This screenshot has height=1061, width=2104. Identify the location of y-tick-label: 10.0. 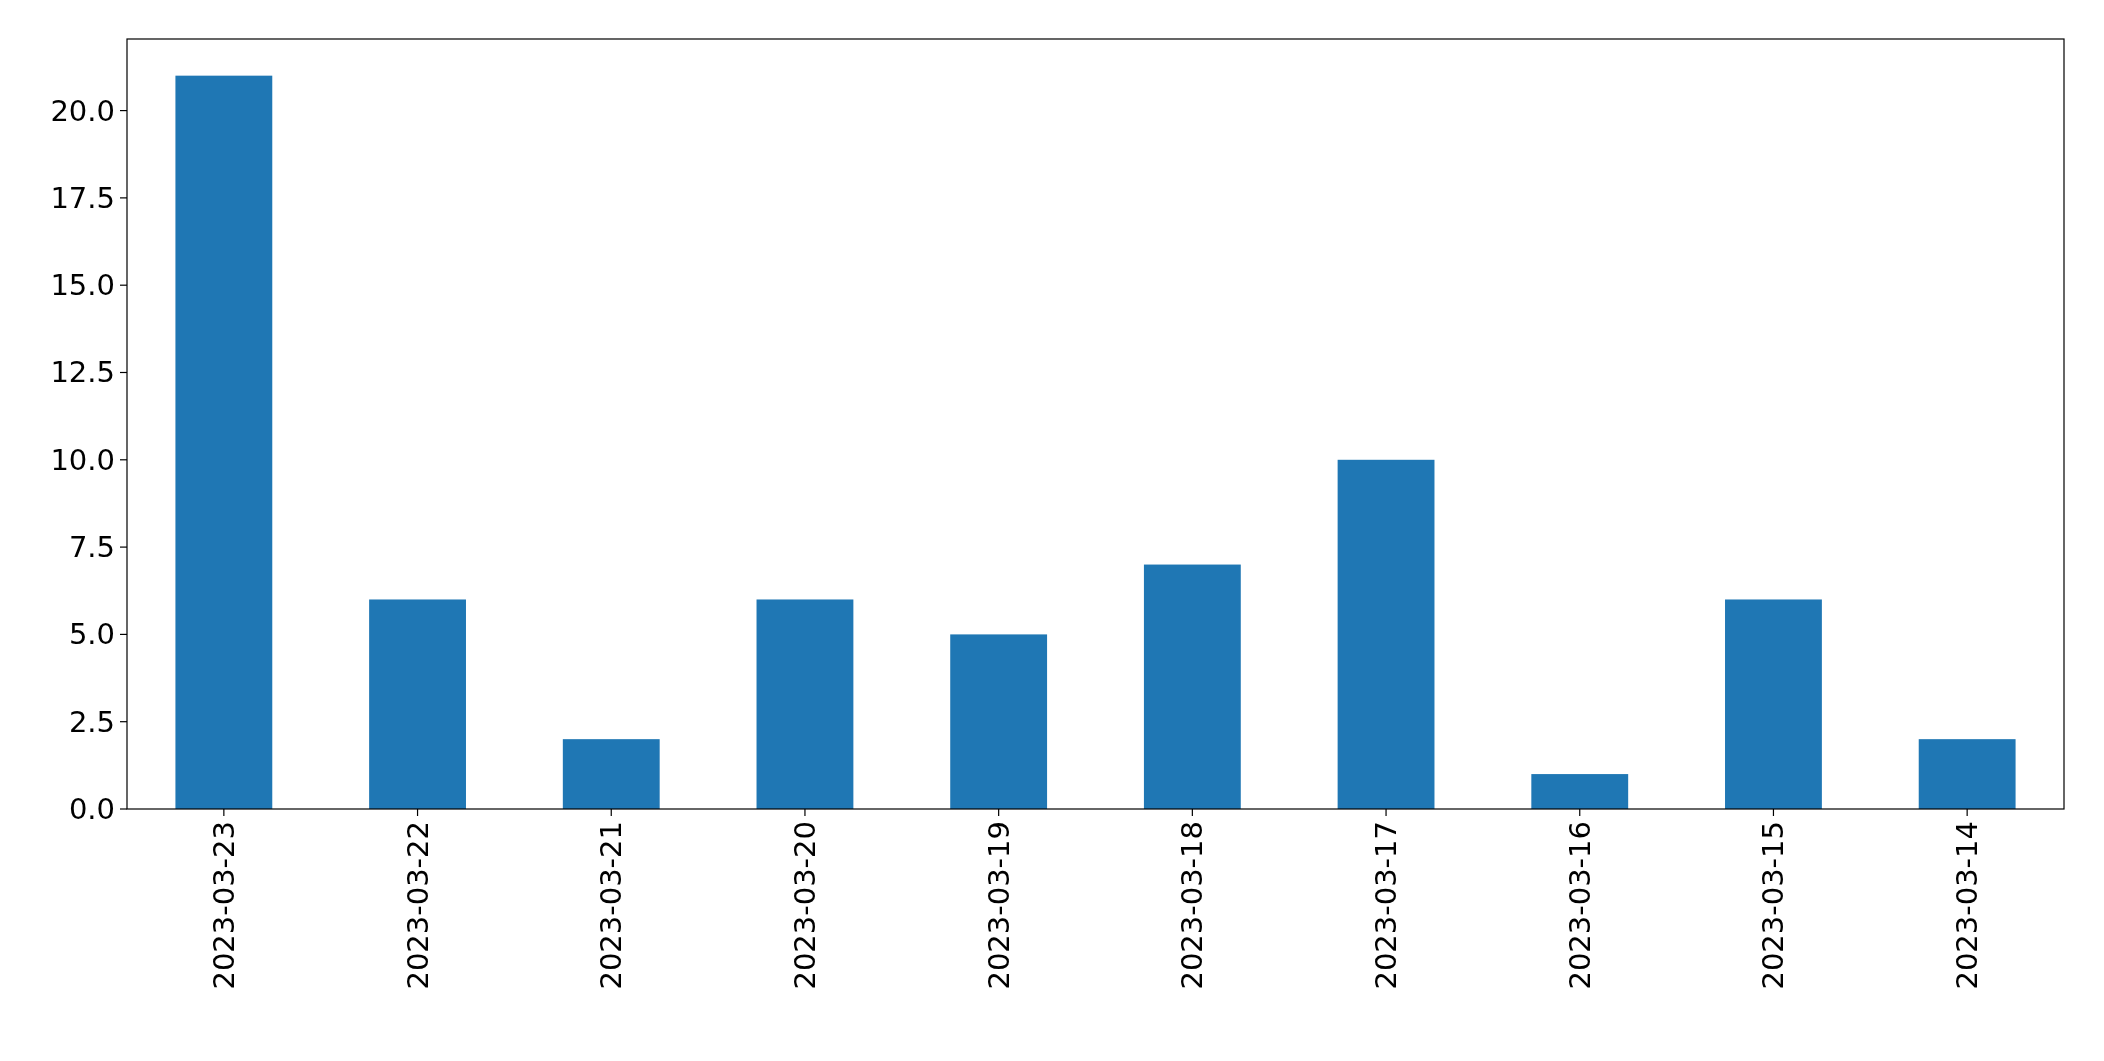
(82, 459).